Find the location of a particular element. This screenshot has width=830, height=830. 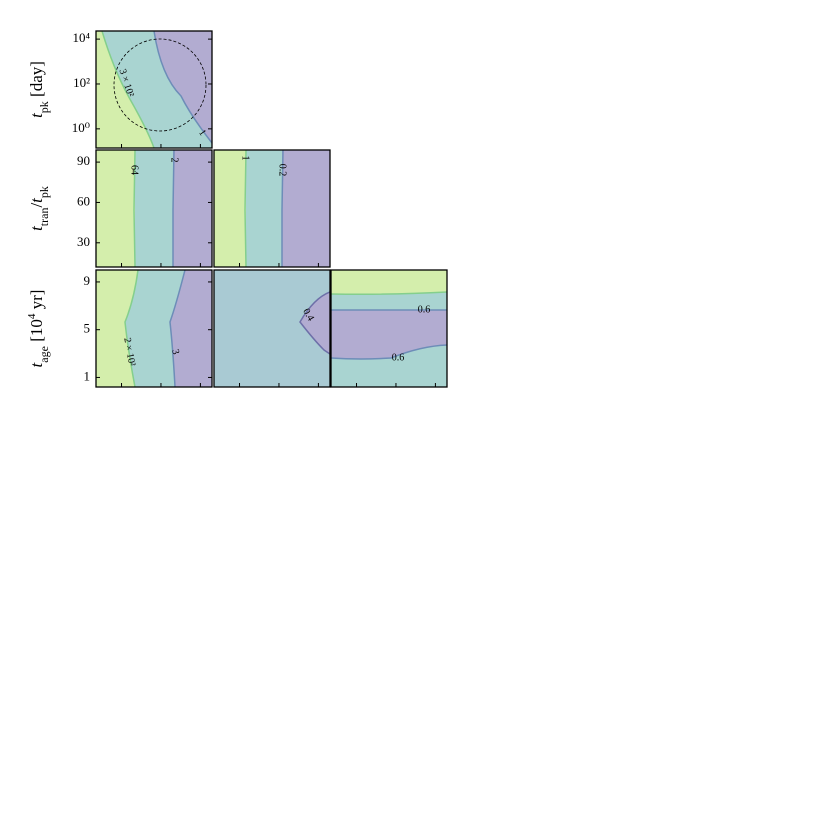

panel: 2 × 10² 3 9 5 1 tage [104 yr] is located at coordinates (119, 328).